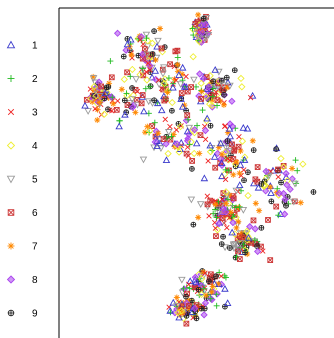 The image size is (334, 338). What do you see at coordinates (35, 146) in the screenshot?
I see `legend-label-4: 4` at bounding box center [35, 146].